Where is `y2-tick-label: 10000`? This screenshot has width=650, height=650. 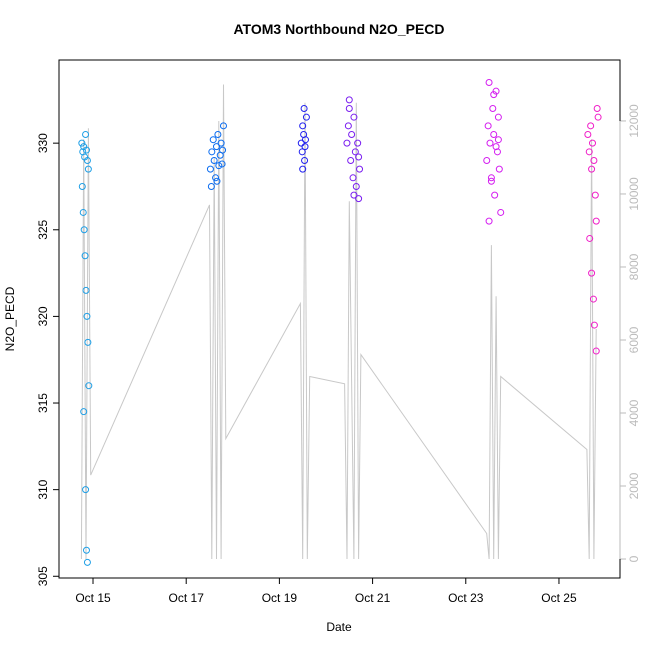
y2-tick-label: 10000 is located at coordinates (634, 194).